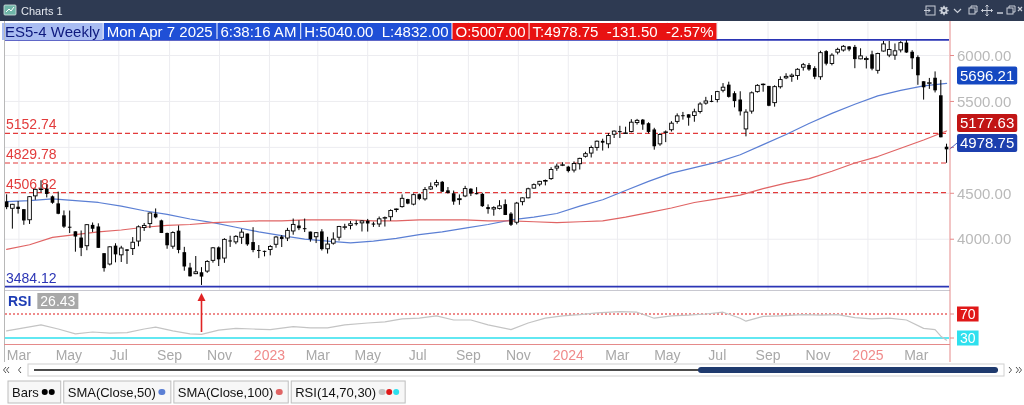  I want to click on x-tick-label: 2025, so click(868, 354).